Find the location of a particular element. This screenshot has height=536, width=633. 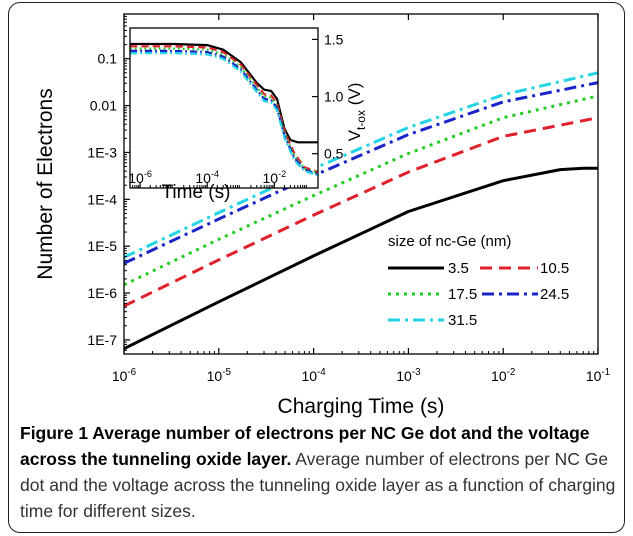

legend-label-24.5: 24.5 is located at coordinates (554, 294).